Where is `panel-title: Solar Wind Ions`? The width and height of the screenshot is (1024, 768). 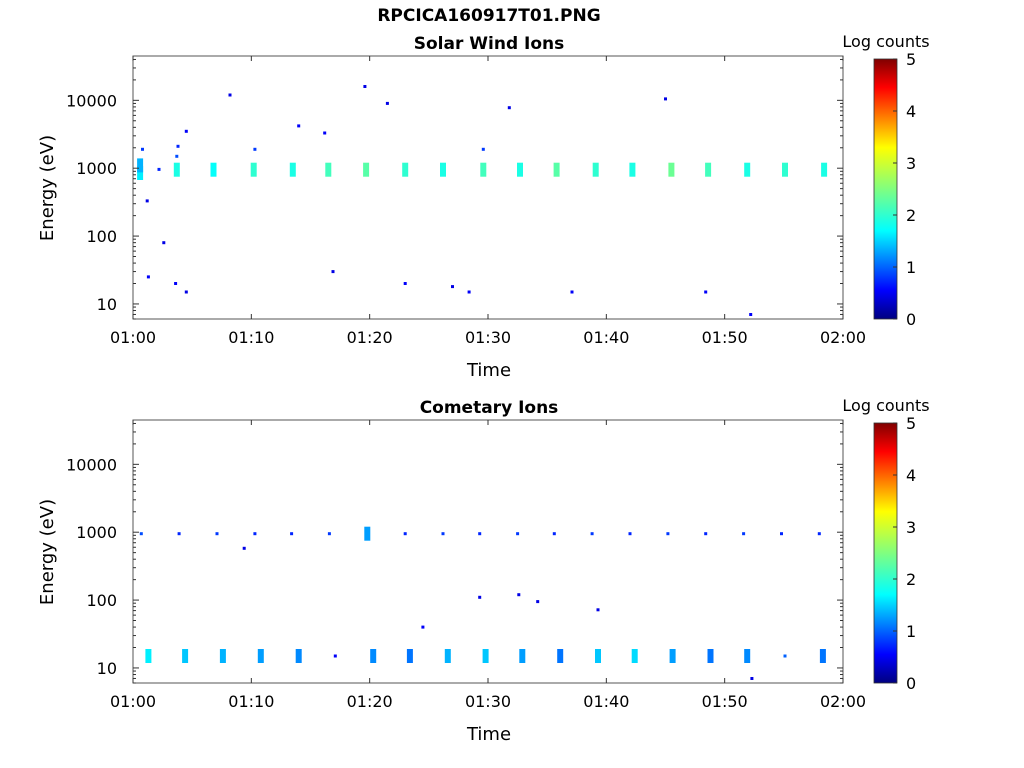
panel-title: Solar Wind Ions is located at coordinates (489, 44).